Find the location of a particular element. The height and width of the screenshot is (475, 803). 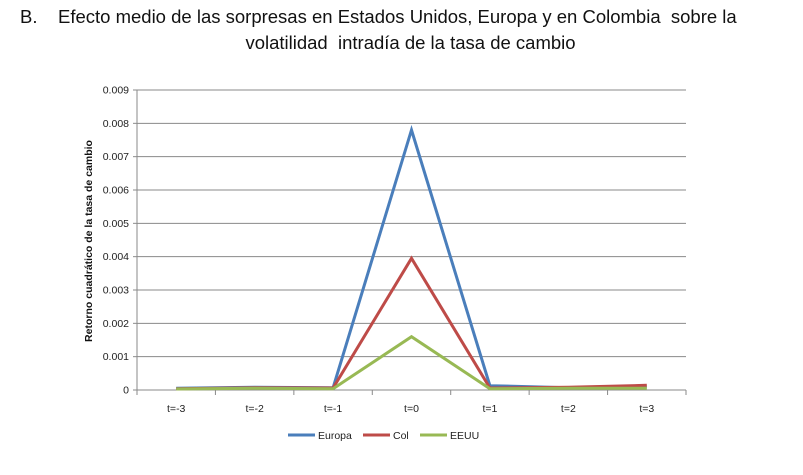

x-tick-label: t=-2 is located at coordinates (254, 409).